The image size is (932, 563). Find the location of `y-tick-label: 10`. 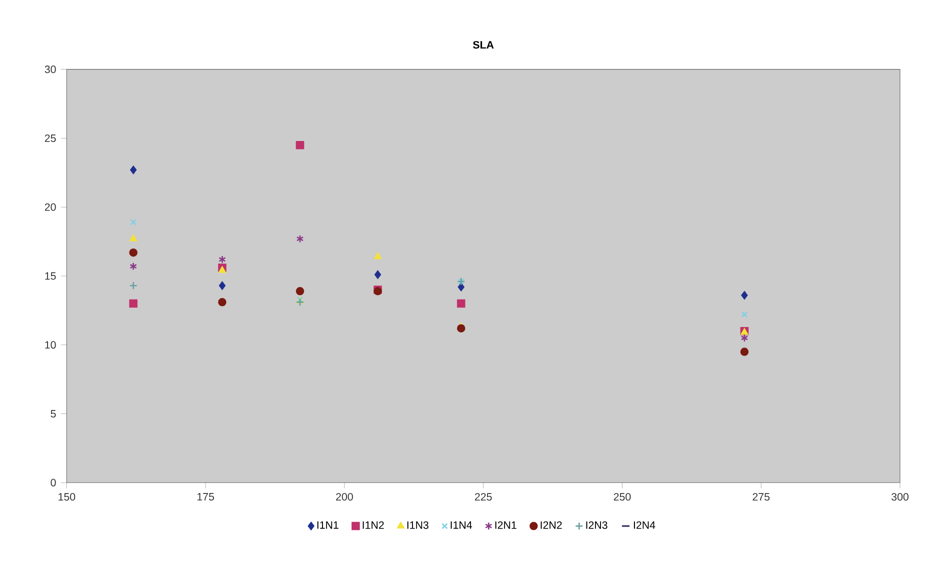

y-tick-label: 10 is located at coordinates (50, 345).